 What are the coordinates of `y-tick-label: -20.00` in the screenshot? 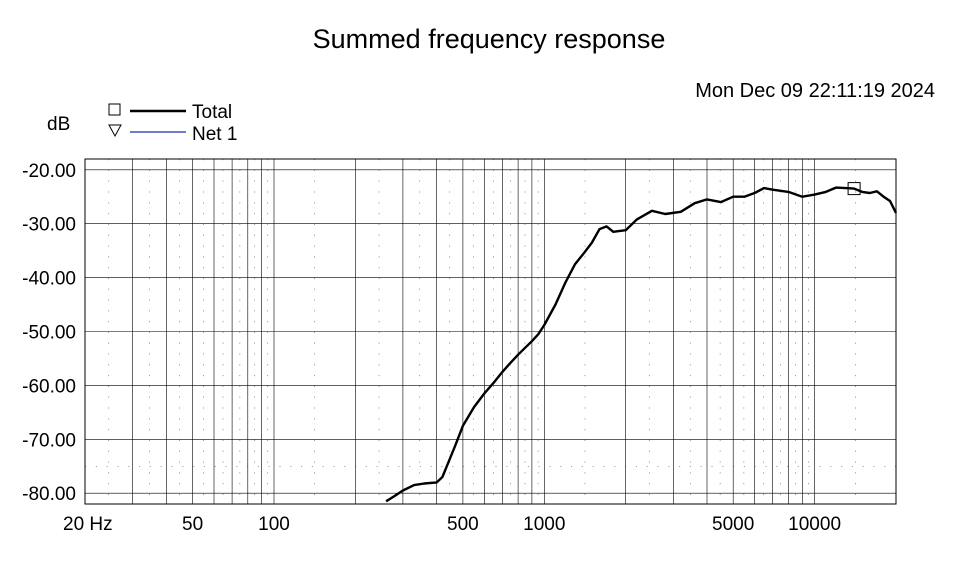 It's located at (49, 171).